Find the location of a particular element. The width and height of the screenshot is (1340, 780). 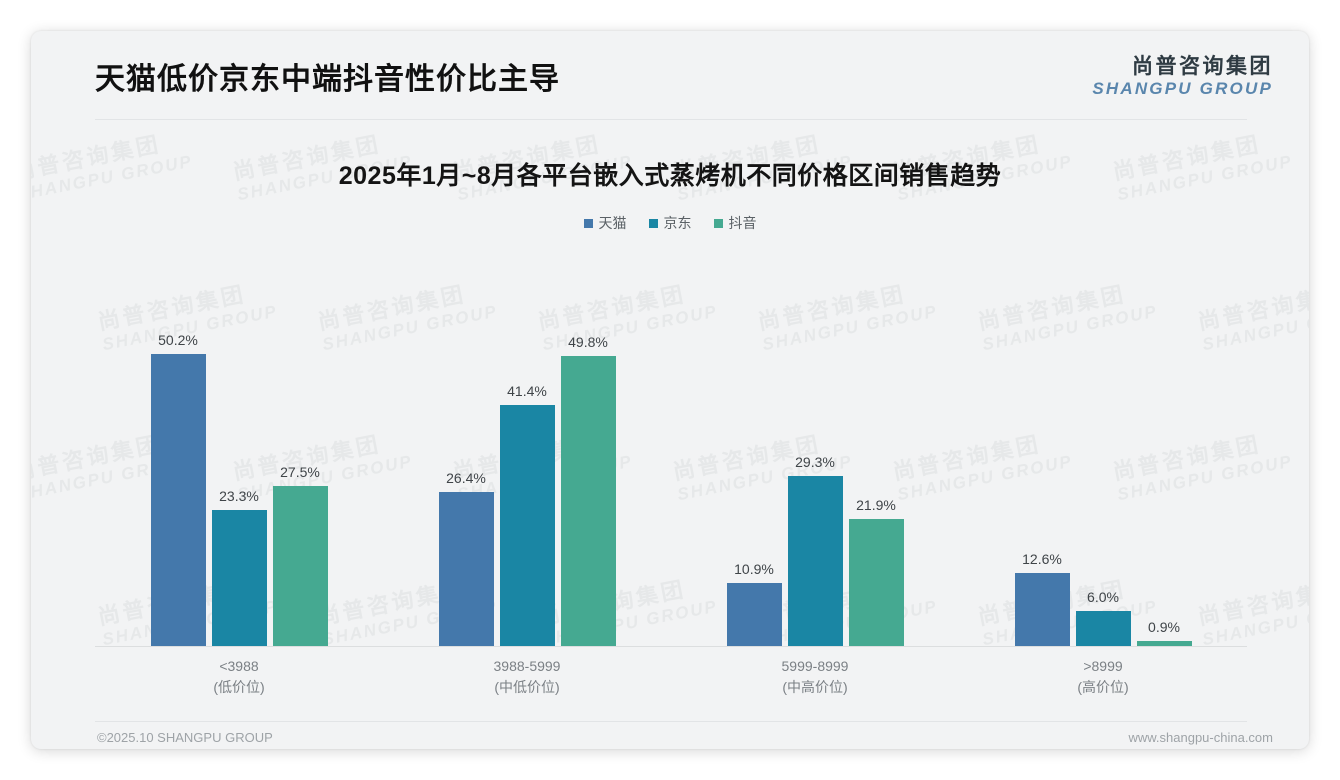

bar-item: 23.3% is located at coordinates (239, 451).